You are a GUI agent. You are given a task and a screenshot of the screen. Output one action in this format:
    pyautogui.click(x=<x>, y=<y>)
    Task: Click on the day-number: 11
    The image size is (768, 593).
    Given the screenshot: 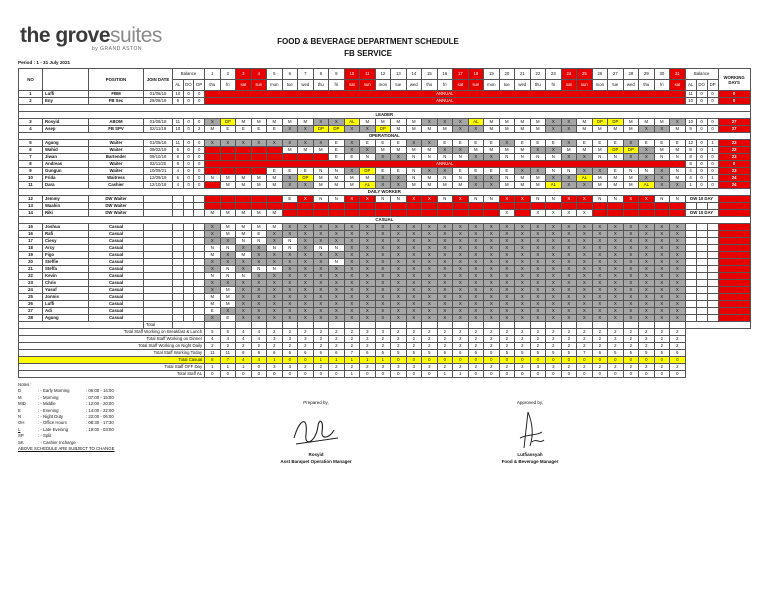 What is the action you would take?
    pyautogui.click(x=367, y=74)
    